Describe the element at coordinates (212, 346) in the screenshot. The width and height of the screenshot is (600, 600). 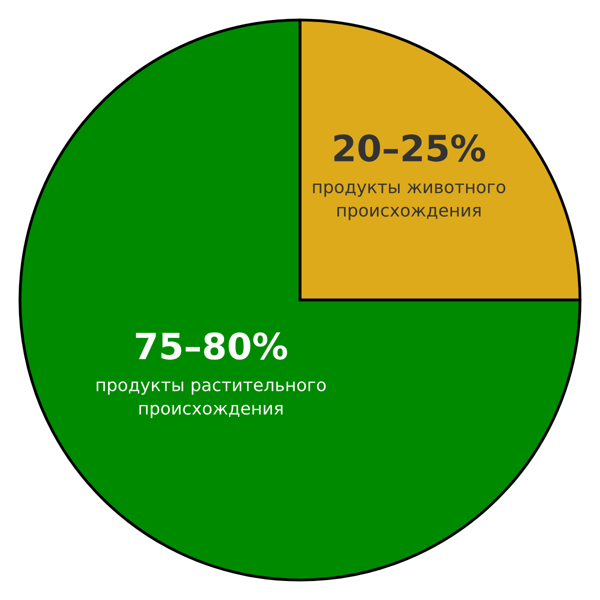
I see `text: 75–80%` at that location.